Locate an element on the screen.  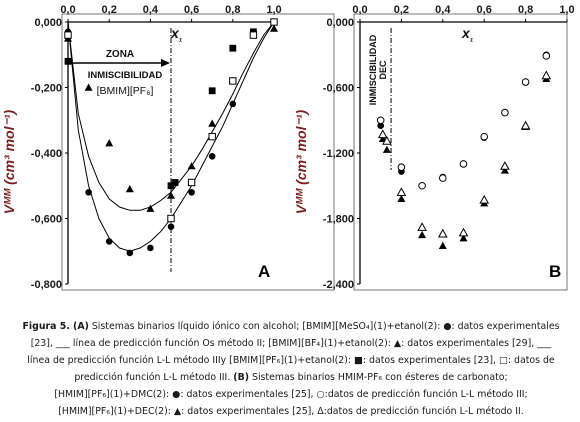
immiscibility-label-b: INMISCIBILIDAD DEC is located at coordinates (378, 69).